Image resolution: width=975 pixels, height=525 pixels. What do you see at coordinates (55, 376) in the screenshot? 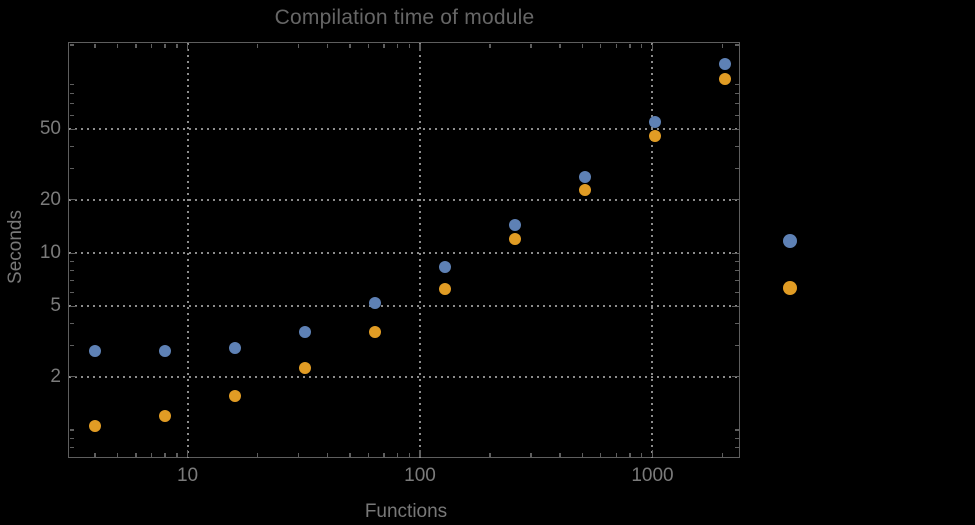
I see `y-tick-label: 2` at bounding box center [55, 376].